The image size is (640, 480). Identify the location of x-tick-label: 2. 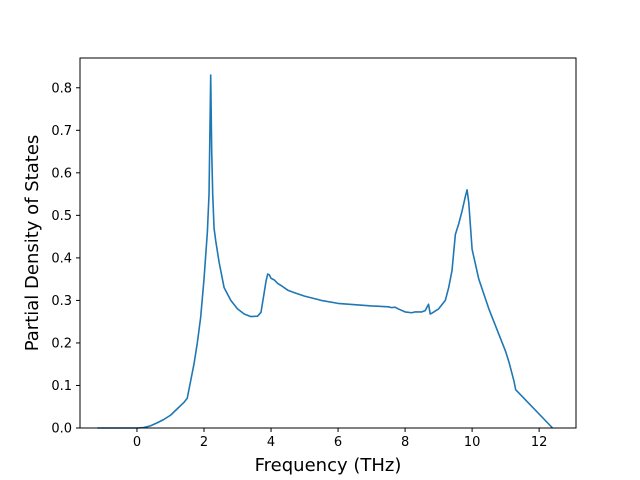
(204, 442).